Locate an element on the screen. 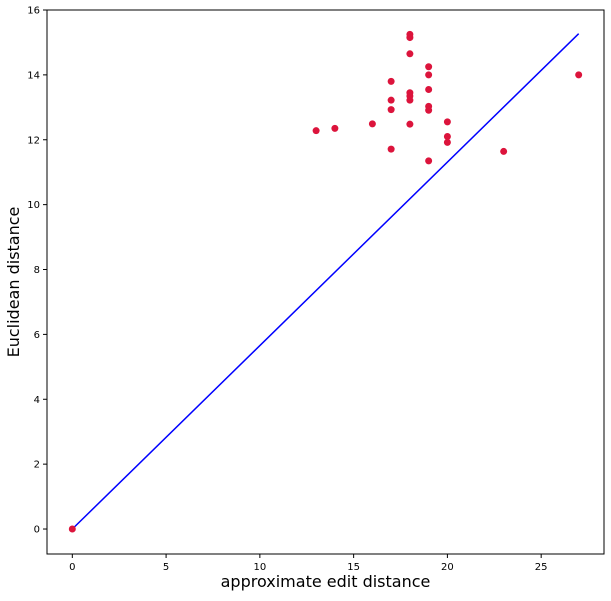  y-tick-label: 12 is located at coordinates (33, 140).